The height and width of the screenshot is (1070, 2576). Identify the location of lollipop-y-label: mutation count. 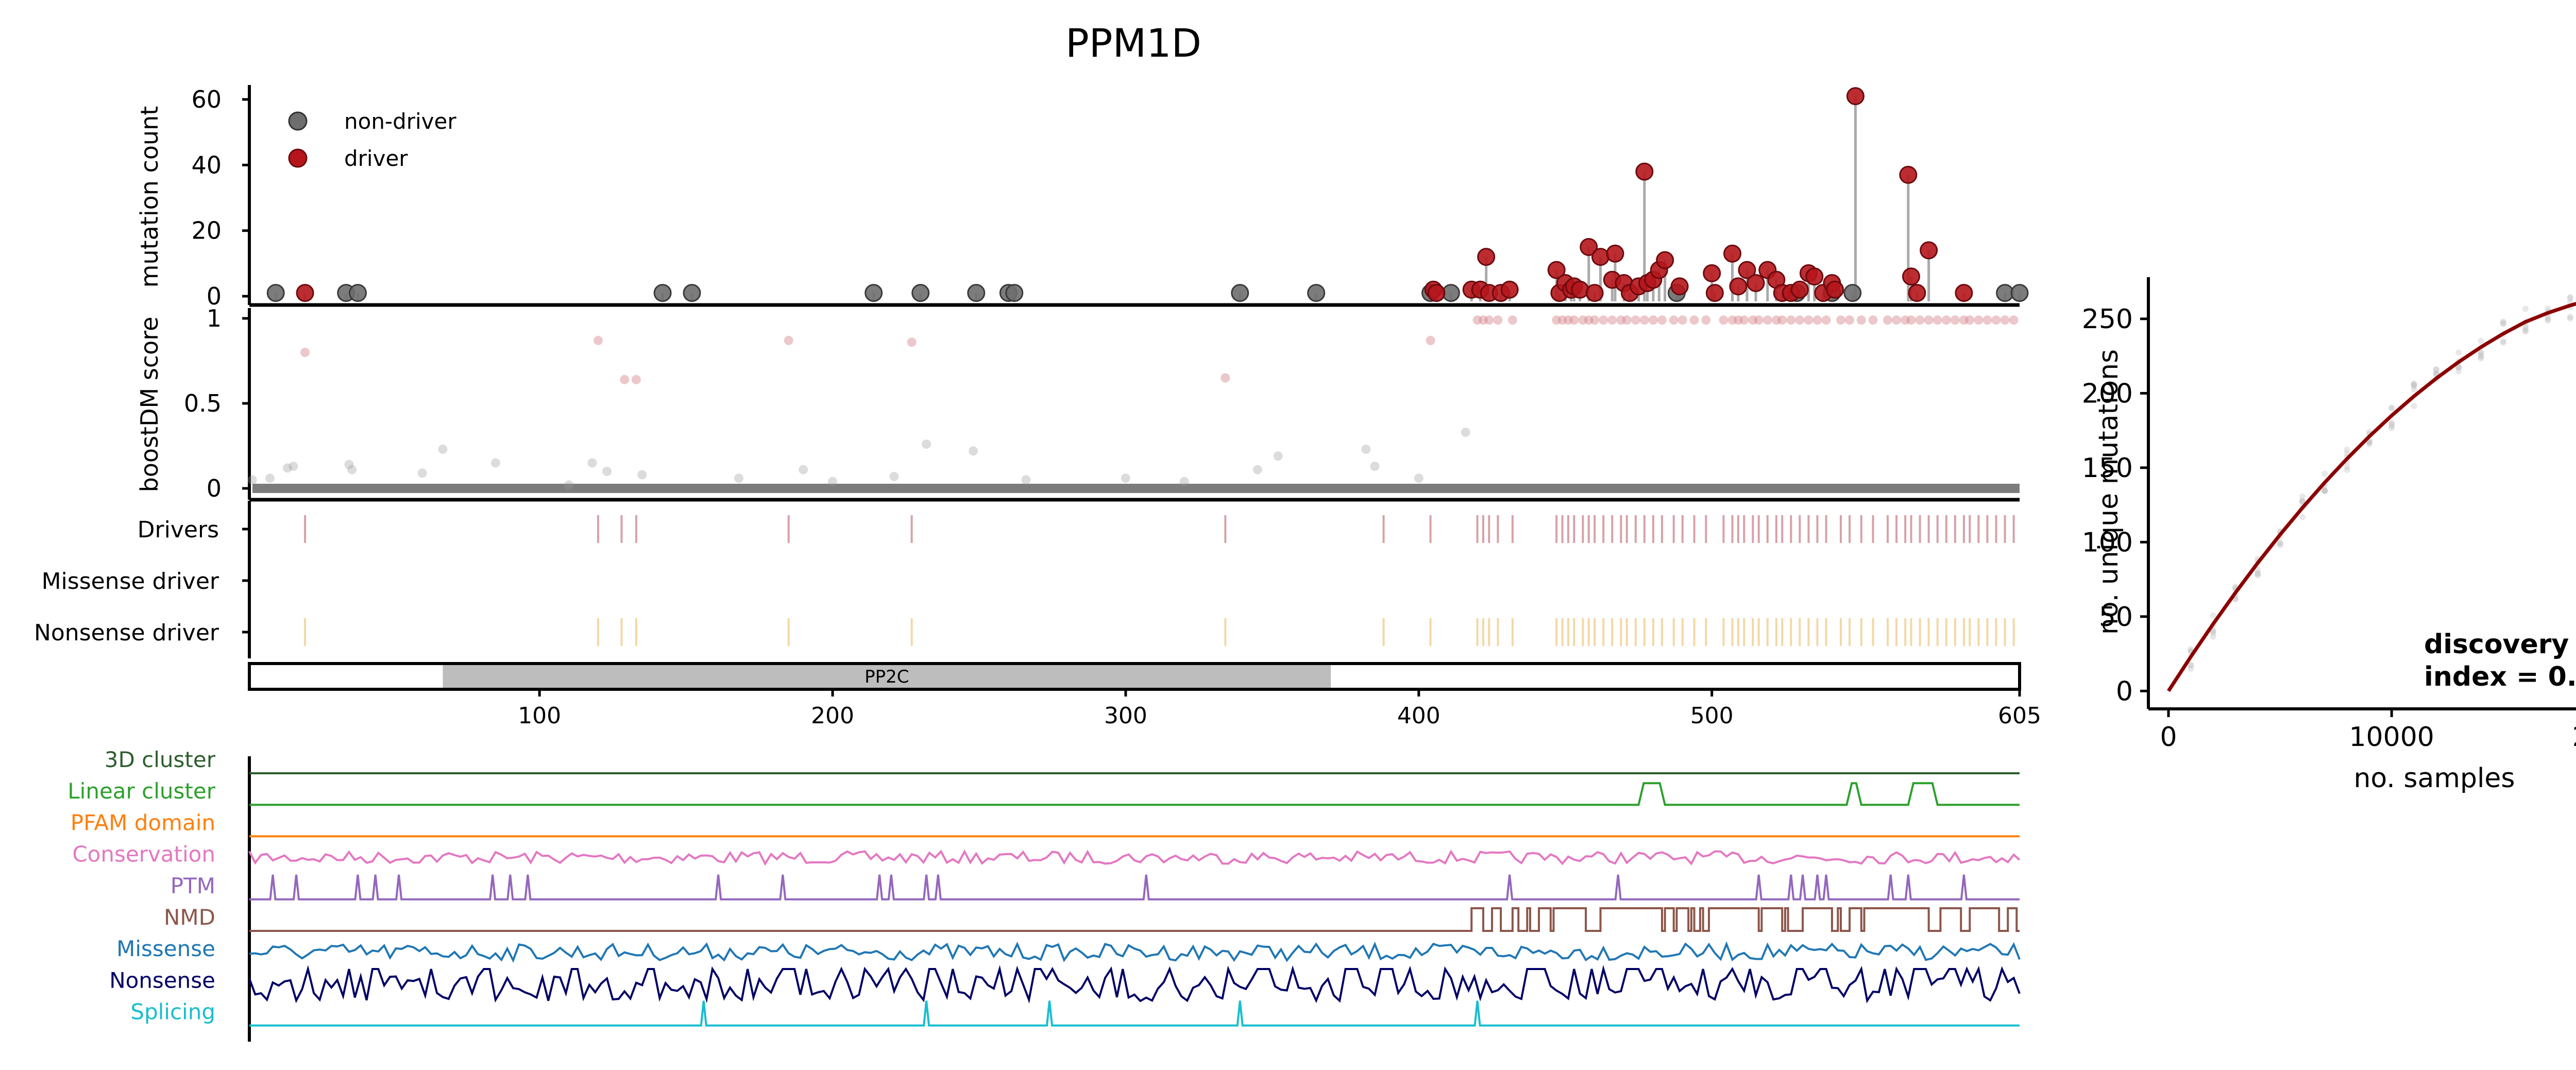
(149, 197).